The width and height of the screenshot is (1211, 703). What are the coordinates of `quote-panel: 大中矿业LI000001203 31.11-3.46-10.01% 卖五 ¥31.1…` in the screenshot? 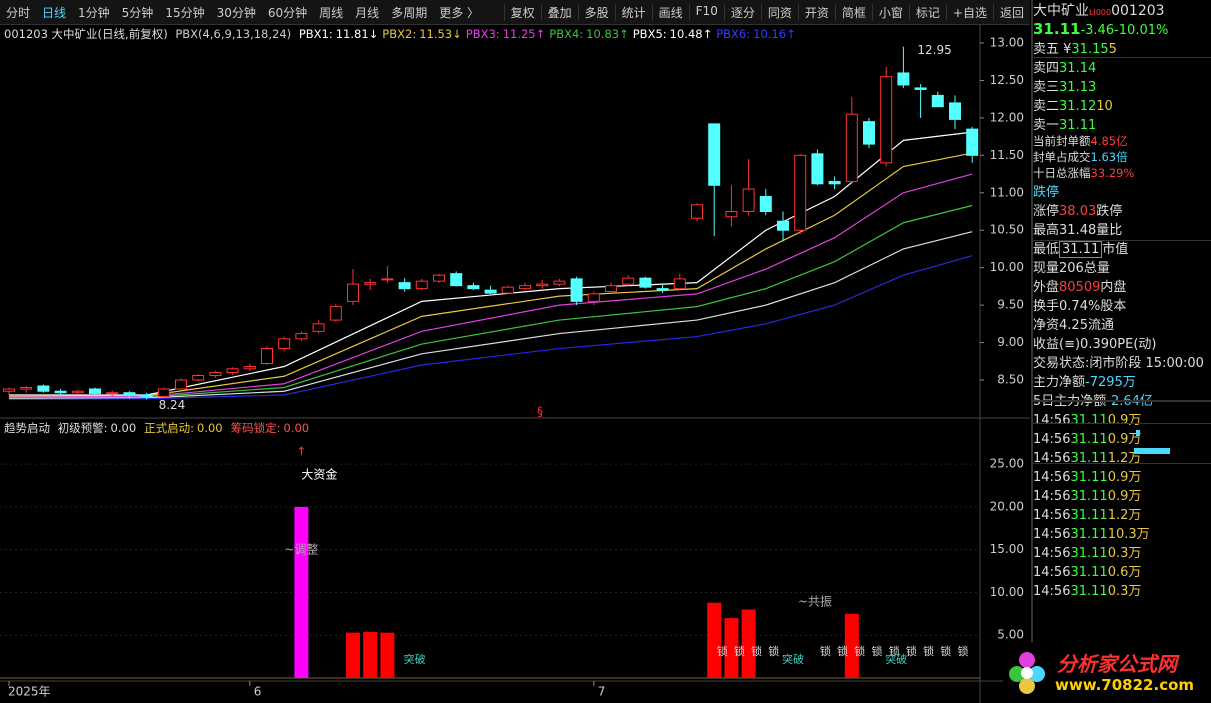 It's located at (1121, 351).